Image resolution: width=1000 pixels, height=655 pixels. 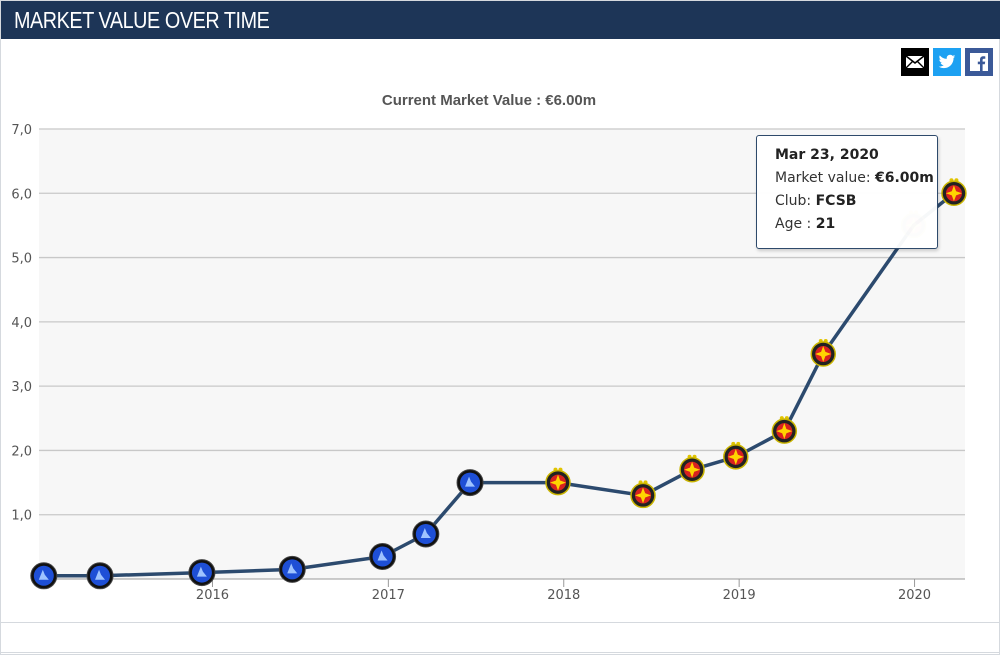 What do you see at coordinates (827, 155) in the screenshot?
I see `tooltip-date: Mar 23, 2020` at bounding box center [827, 155].